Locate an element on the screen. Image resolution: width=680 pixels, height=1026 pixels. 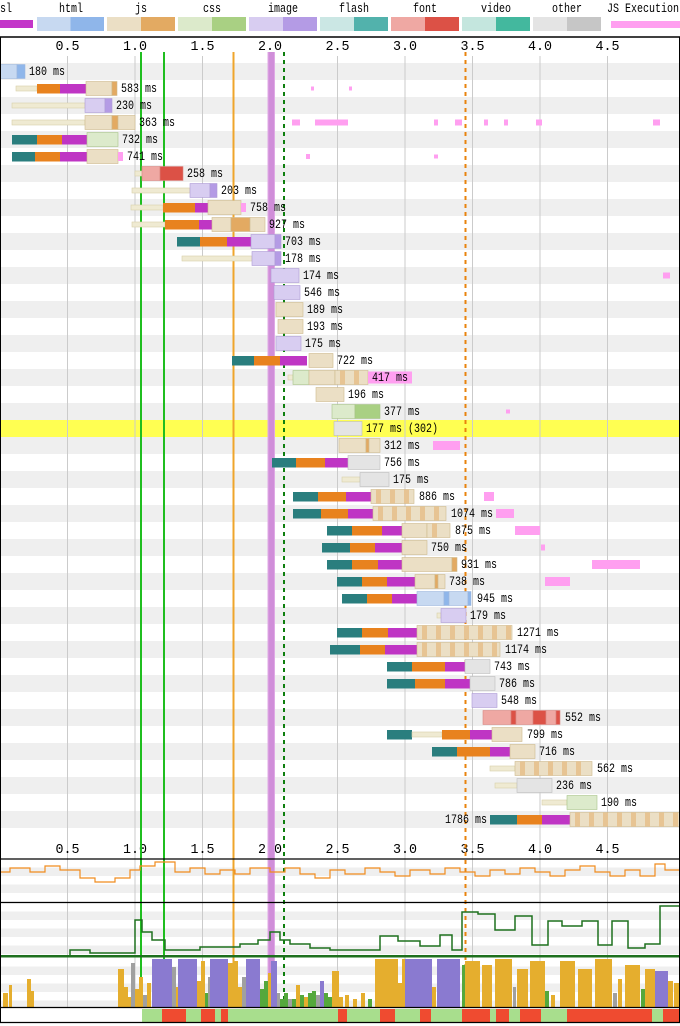
svg-text: 2.0 is located at coordinates (270, 47).